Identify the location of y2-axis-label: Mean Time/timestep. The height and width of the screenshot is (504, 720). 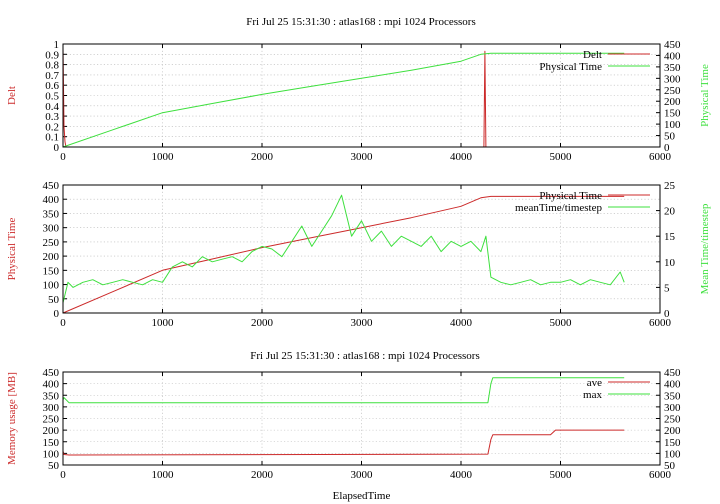
(705, 248).